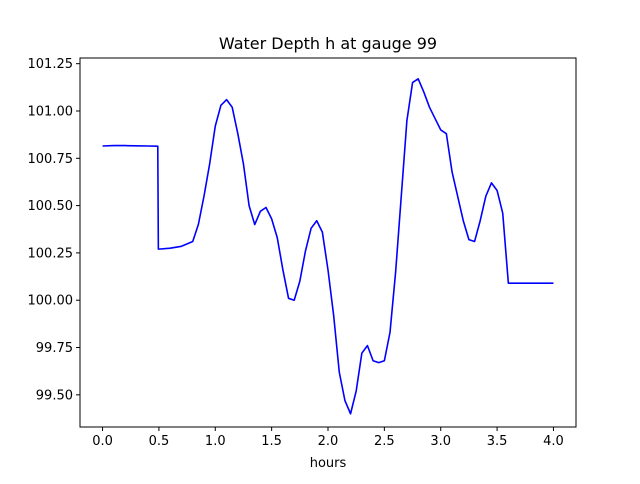 This screenshot has height=484, width=640. I want to click on y-tick-label: 99.50, so click(54, 395).